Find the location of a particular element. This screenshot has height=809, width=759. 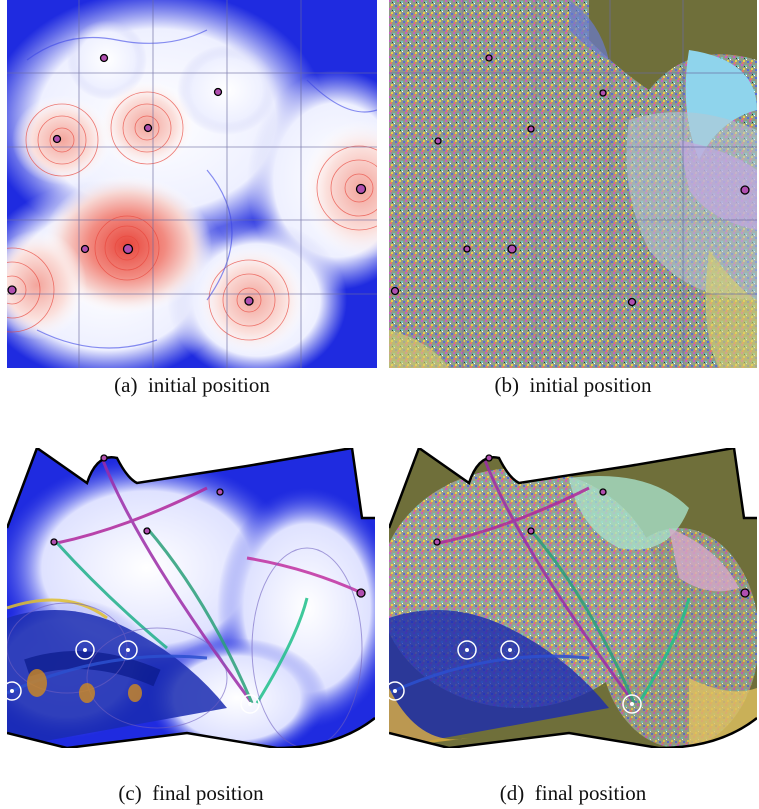

caption-b-label: (b) is located at coordinates (507, 385).